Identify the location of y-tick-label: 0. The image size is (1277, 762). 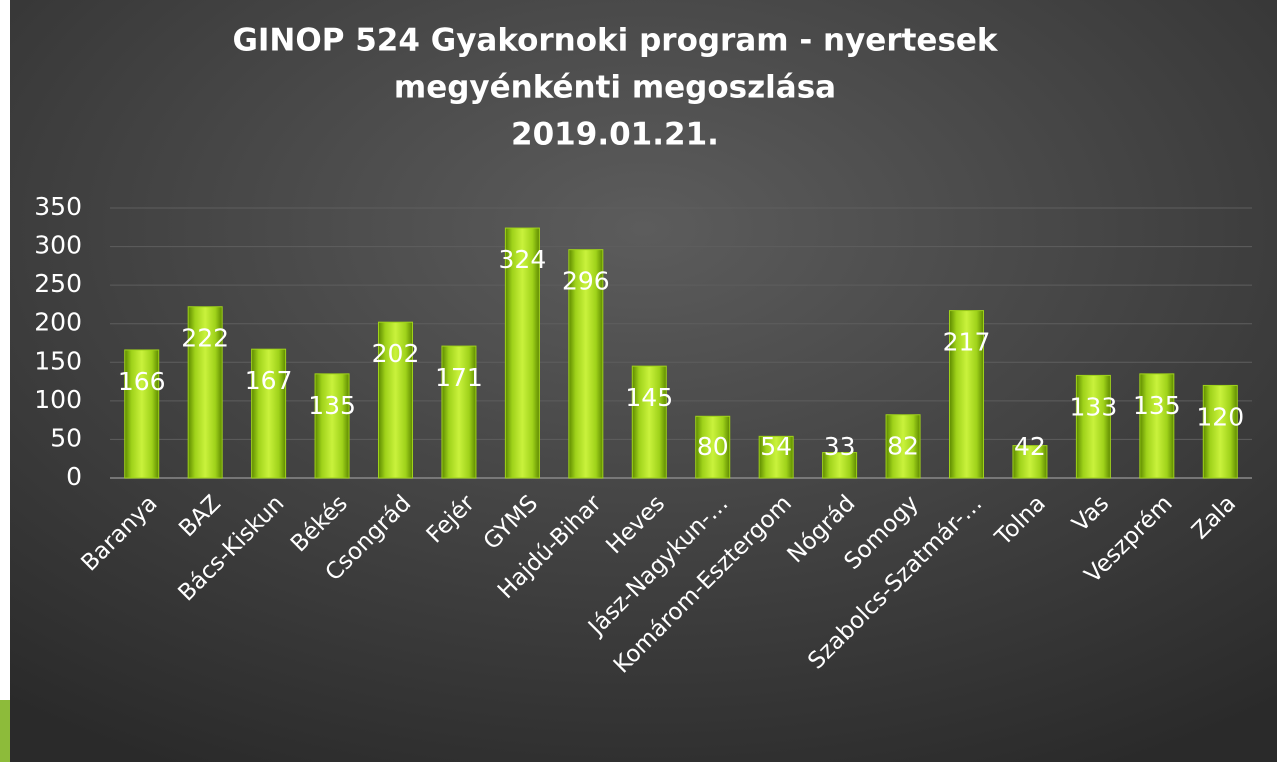
(74, 476).